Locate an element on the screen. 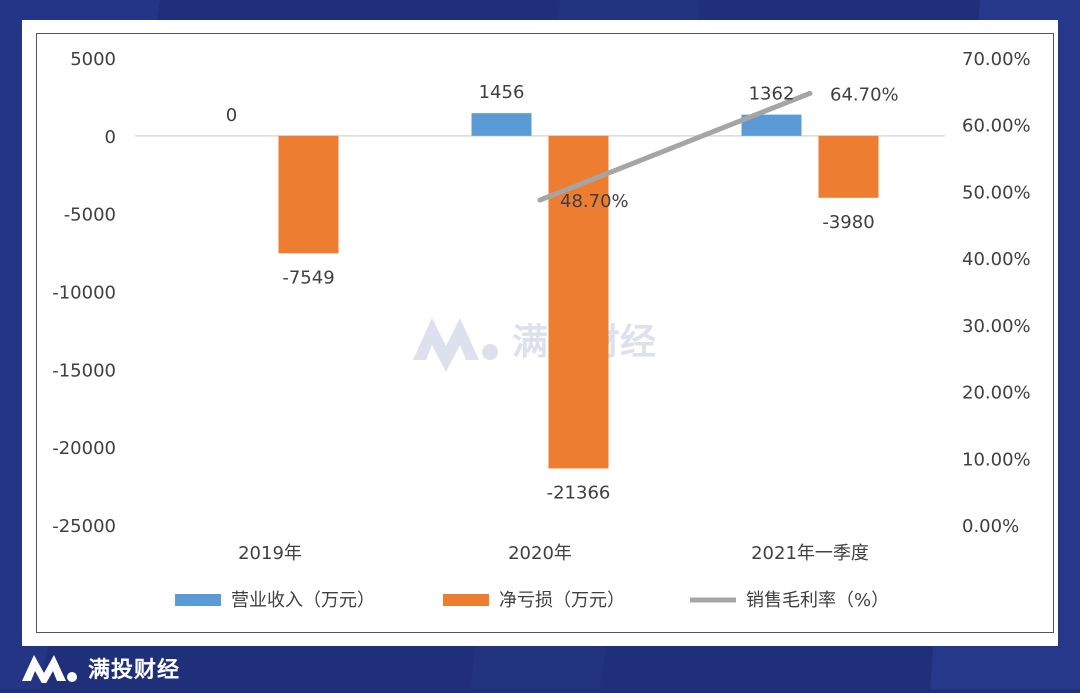 The height and width of the screenshot is (693, 1080). category-labels: 2019年 2020年 2021年一季度 is located at coordinates (553, 553).